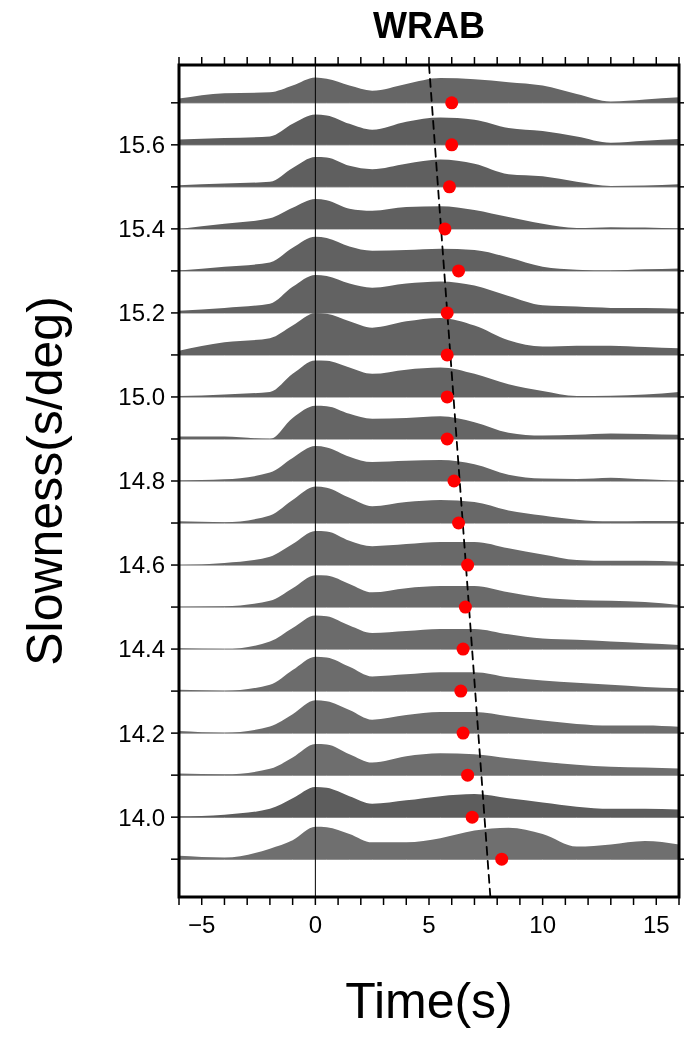 This screenshot has height=1038, width=684. What do you see at coordinates (141, 649) in the screenshot?
I see `y-tick-label: 14.4` at bounding box center [141, 649].